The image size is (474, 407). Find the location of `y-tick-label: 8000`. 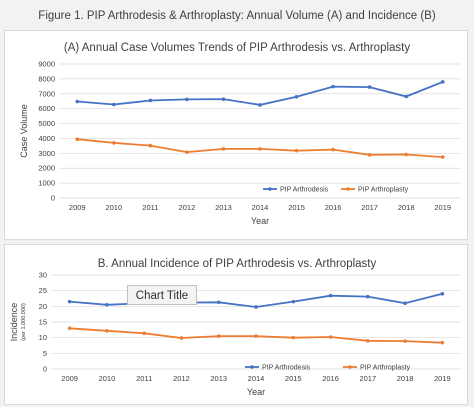

y-tick-label: 8000 is located at coordinates (46, 78).